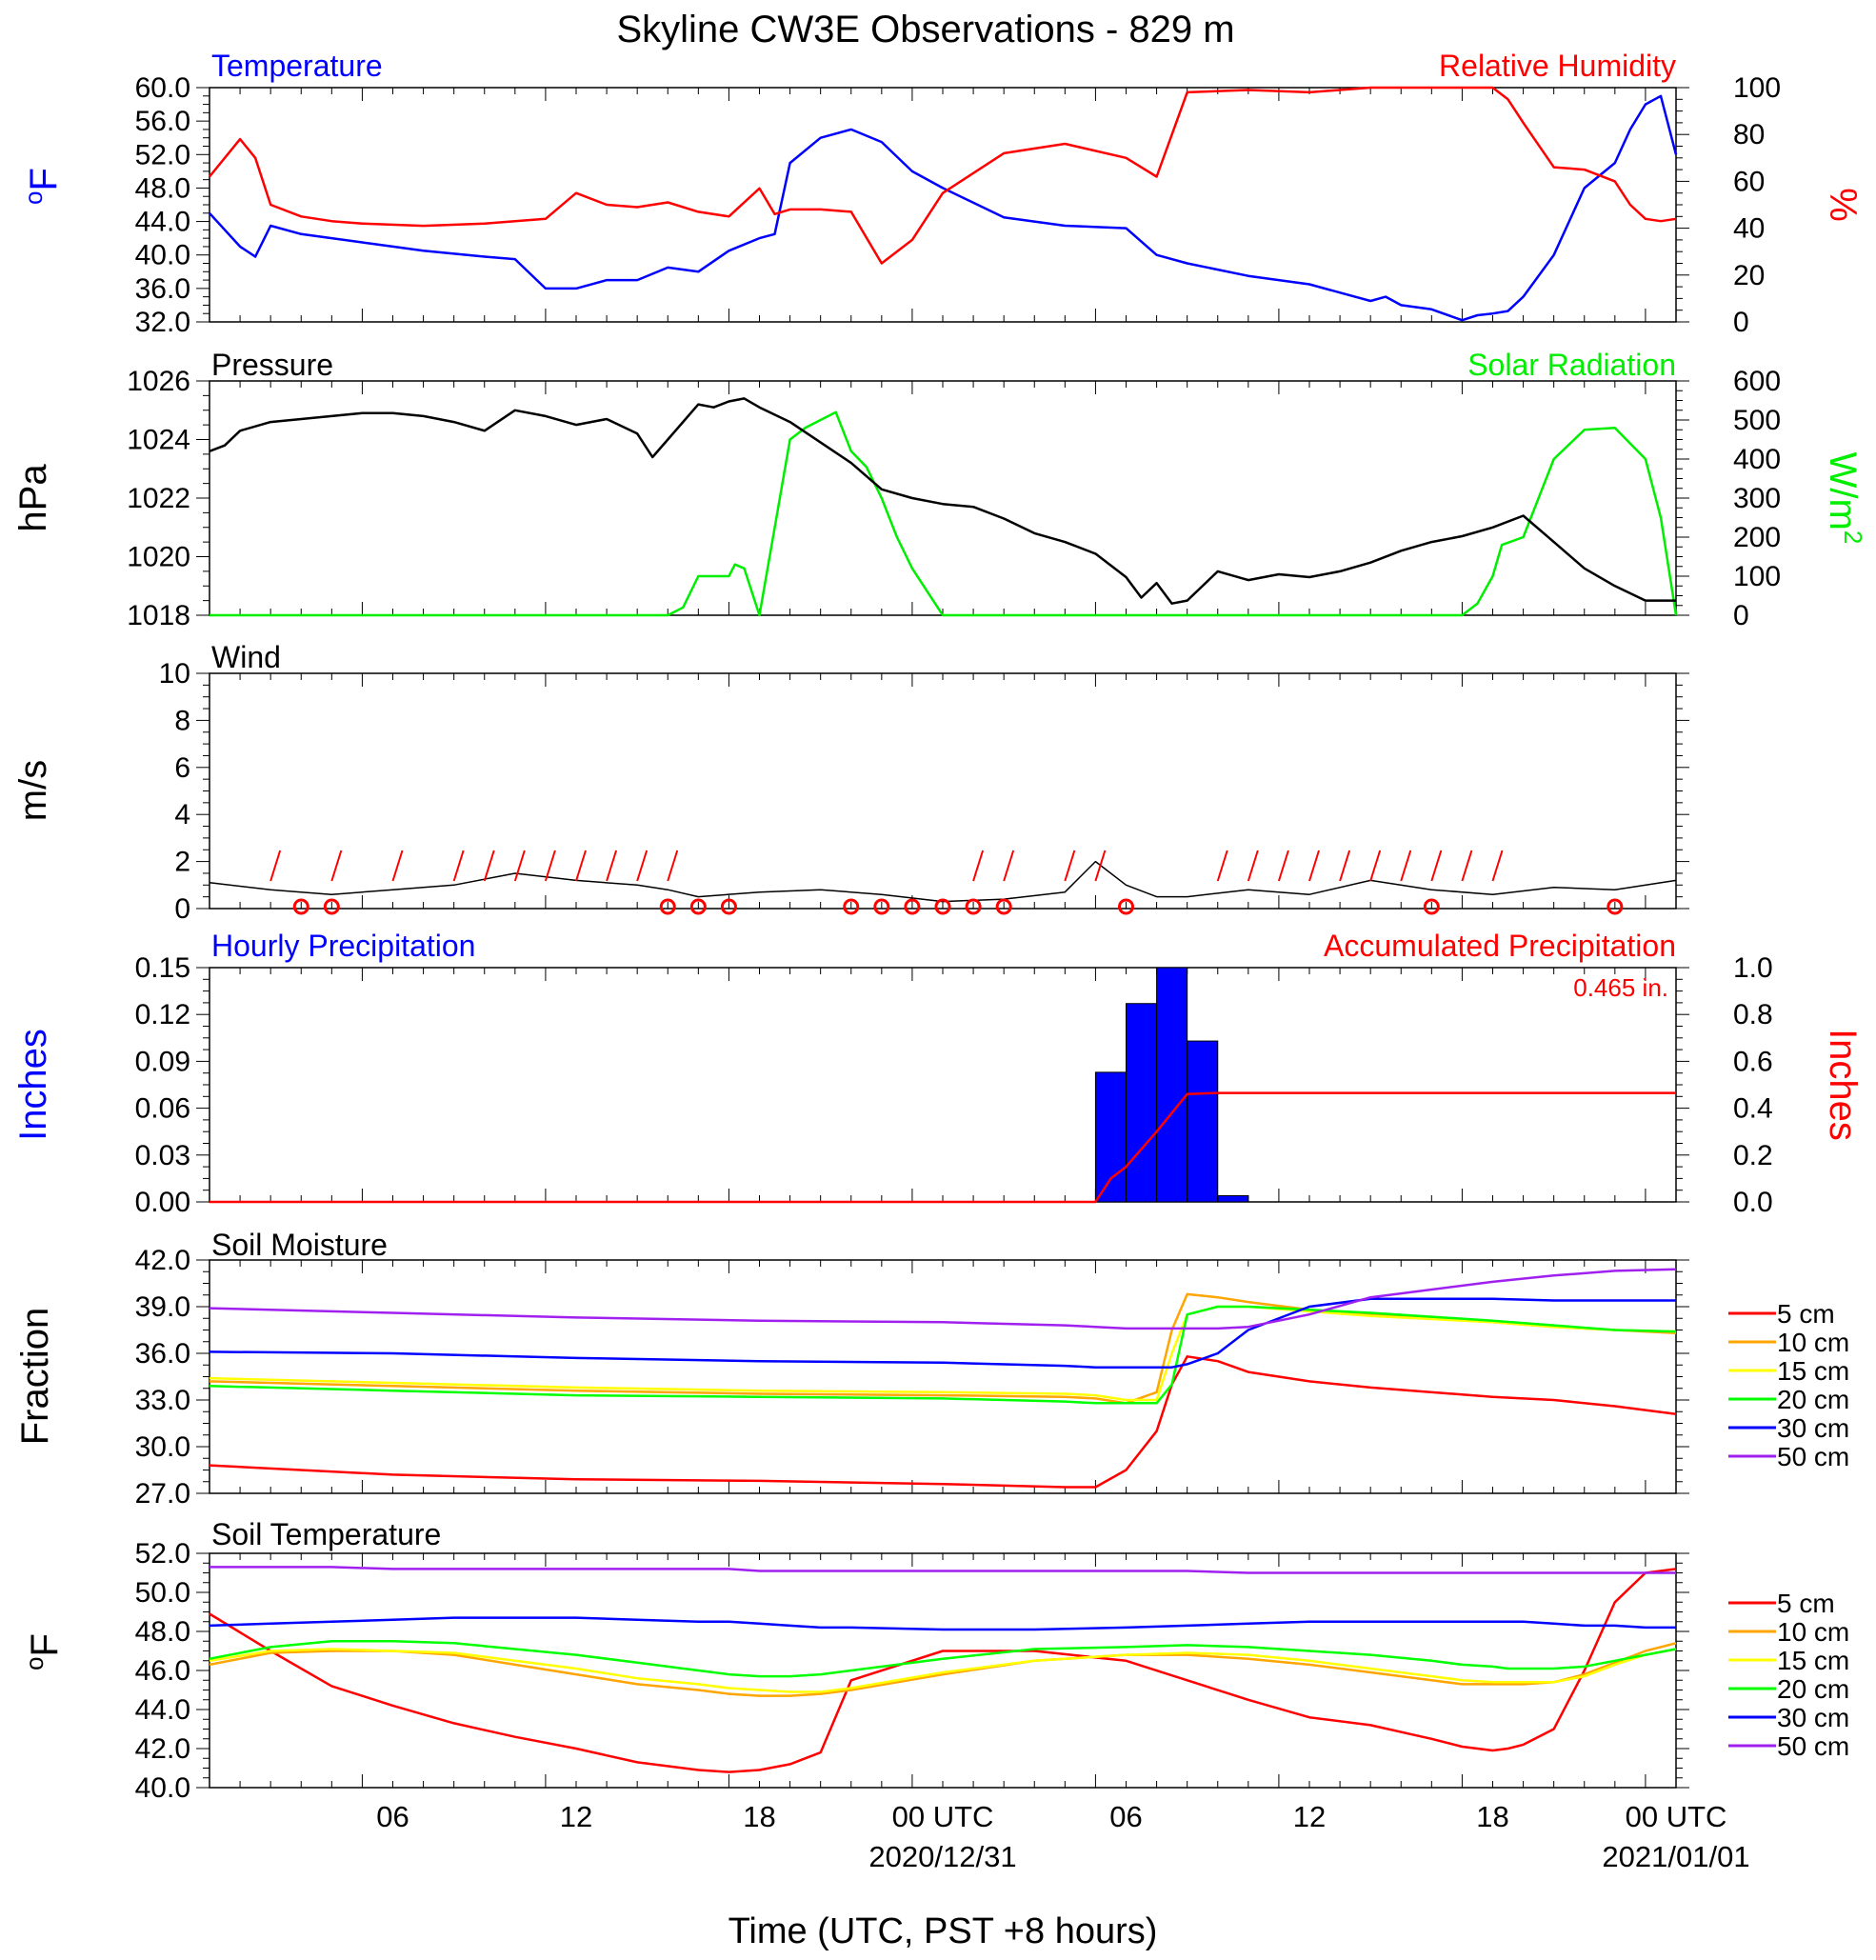  Describe the element at coordinates (943, 501) in the screenshot. I see `pressure-line` at that location.